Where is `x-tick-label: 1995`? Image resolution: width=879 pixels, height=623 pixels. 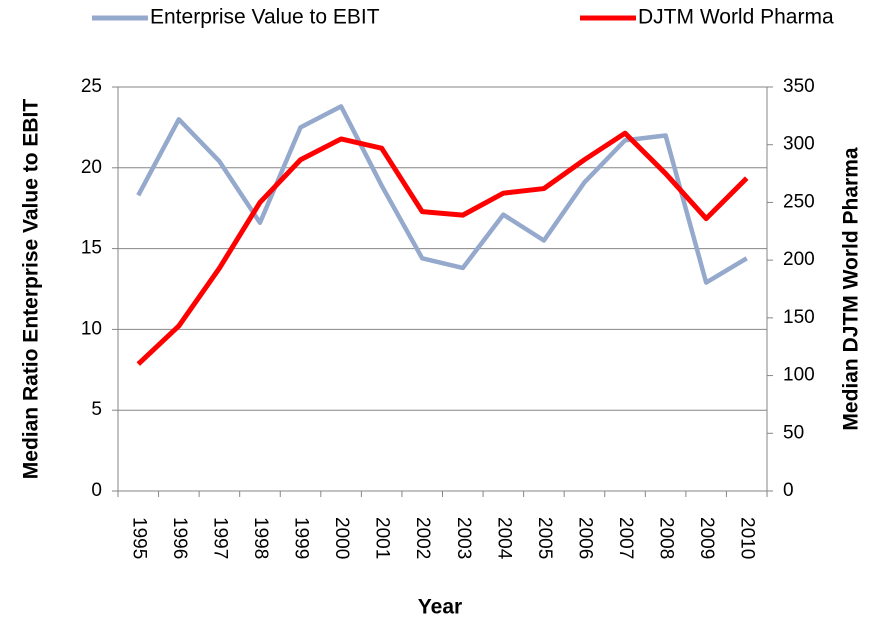 x-tick-label: 1995 is located at coordinates (138, 538).